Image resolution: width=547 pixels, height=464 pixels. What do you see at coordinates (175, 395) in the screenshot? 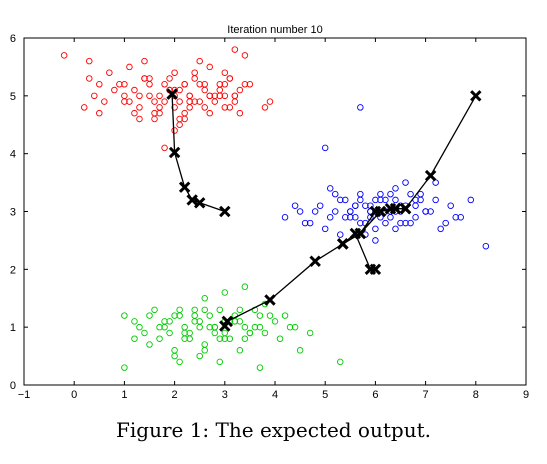
I see `x-tick-label: 2` at bounding box center [175, 395].